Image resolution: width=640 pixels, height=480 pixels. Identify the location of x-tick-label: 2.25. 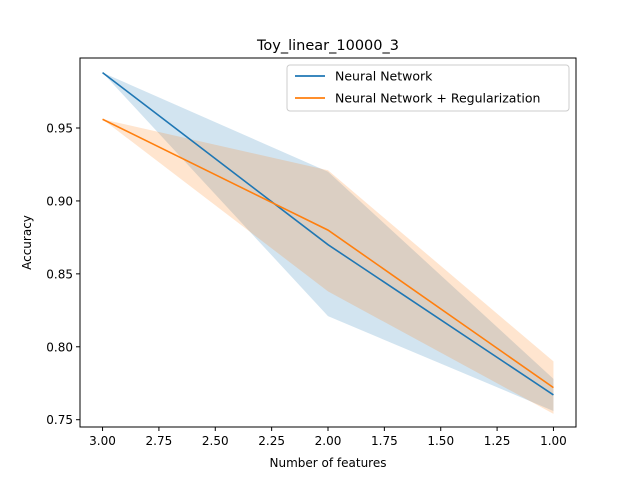
(271, 441).